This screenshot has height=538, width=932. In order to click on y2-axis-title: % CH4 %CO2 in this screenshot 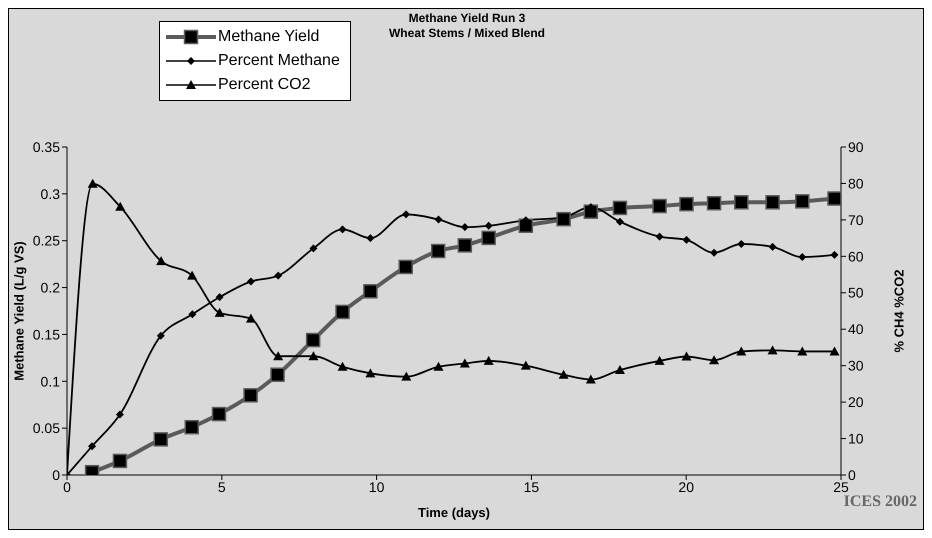, I will do `click(899, 311)`.